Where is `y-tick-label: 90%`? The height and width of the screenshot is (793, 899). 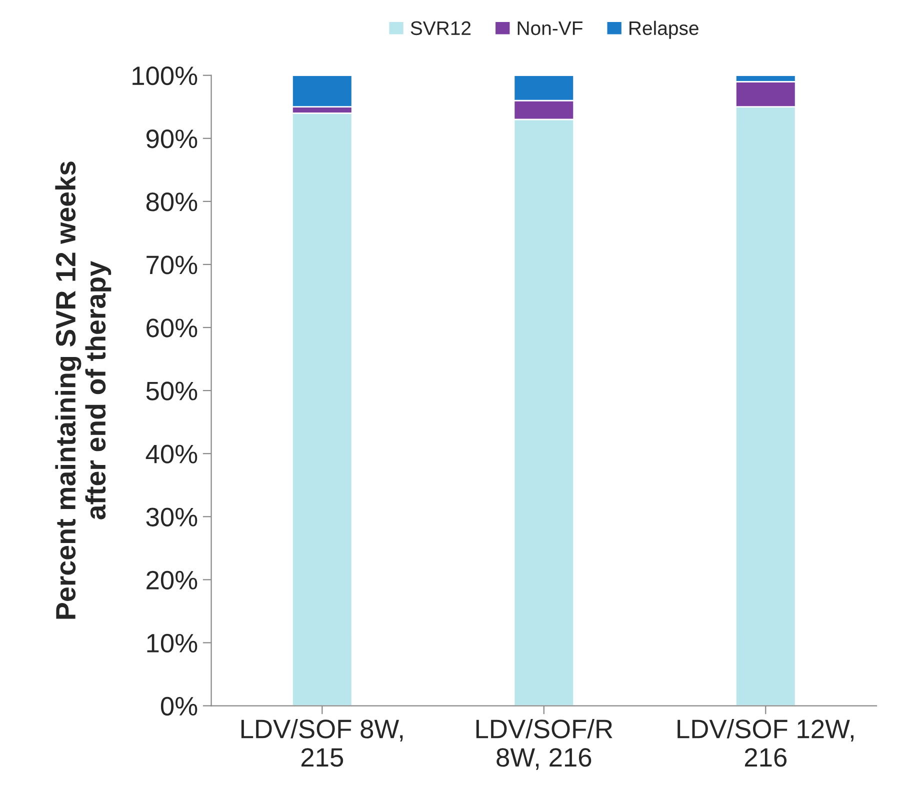 y-tick-label: 90% is located at coordinates (172, 139).